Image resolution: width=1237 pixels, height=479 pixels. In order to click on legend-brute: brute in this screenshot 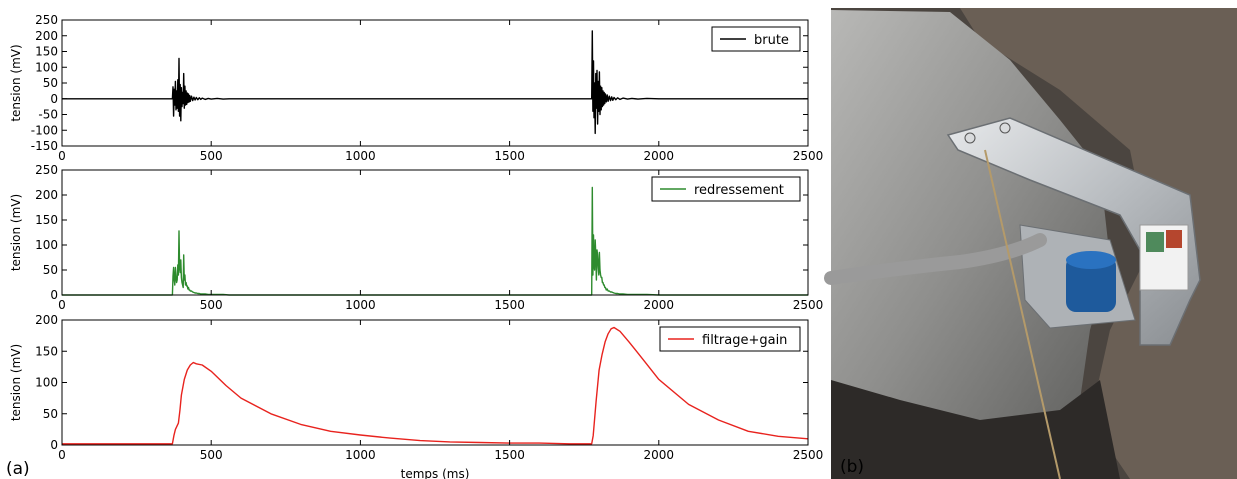, I will do `click(756, 39)`.